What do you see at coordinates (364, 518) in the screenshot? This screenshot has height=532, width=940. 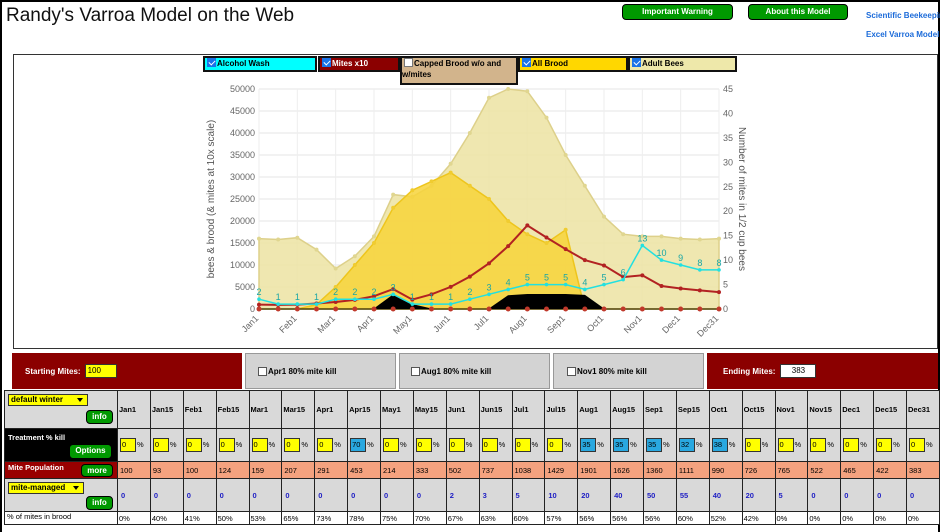 I see `brood-pct-cell: 78%` at bounding box center [364, 518].